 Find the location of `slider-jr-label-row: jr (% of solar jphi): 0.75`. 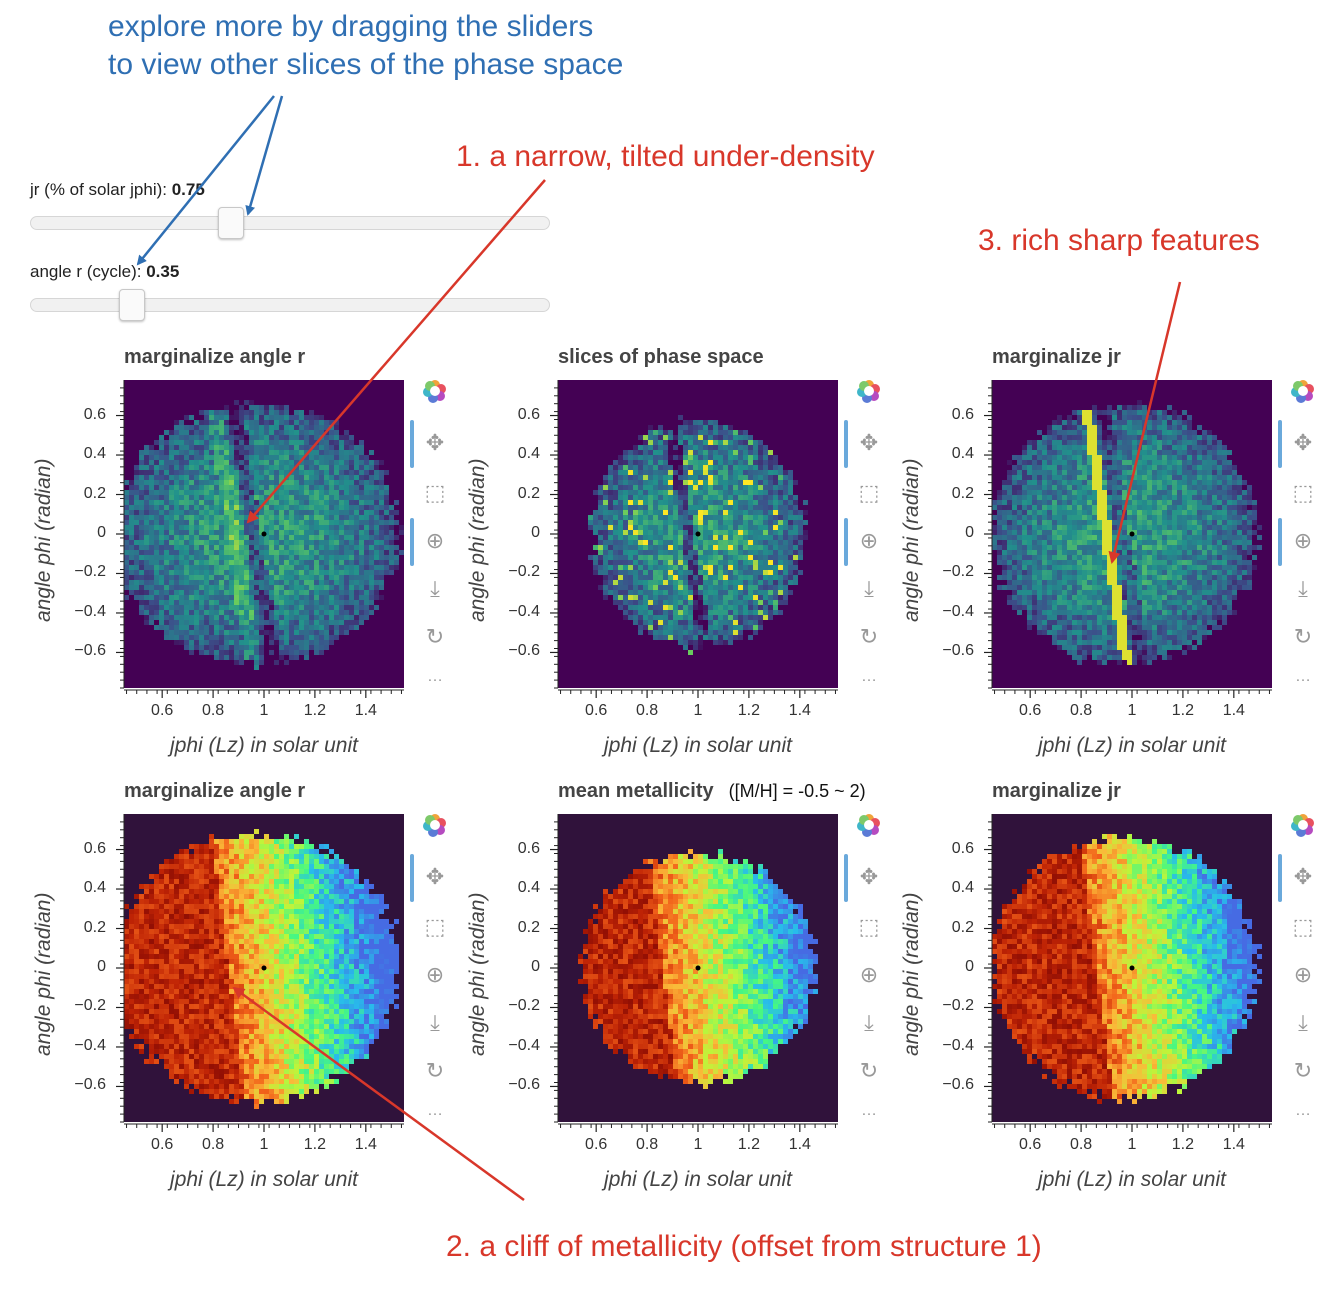

slider-jr-label-row: jr (% of solar jphi): 0.75 is located at coordinates (117, 190).